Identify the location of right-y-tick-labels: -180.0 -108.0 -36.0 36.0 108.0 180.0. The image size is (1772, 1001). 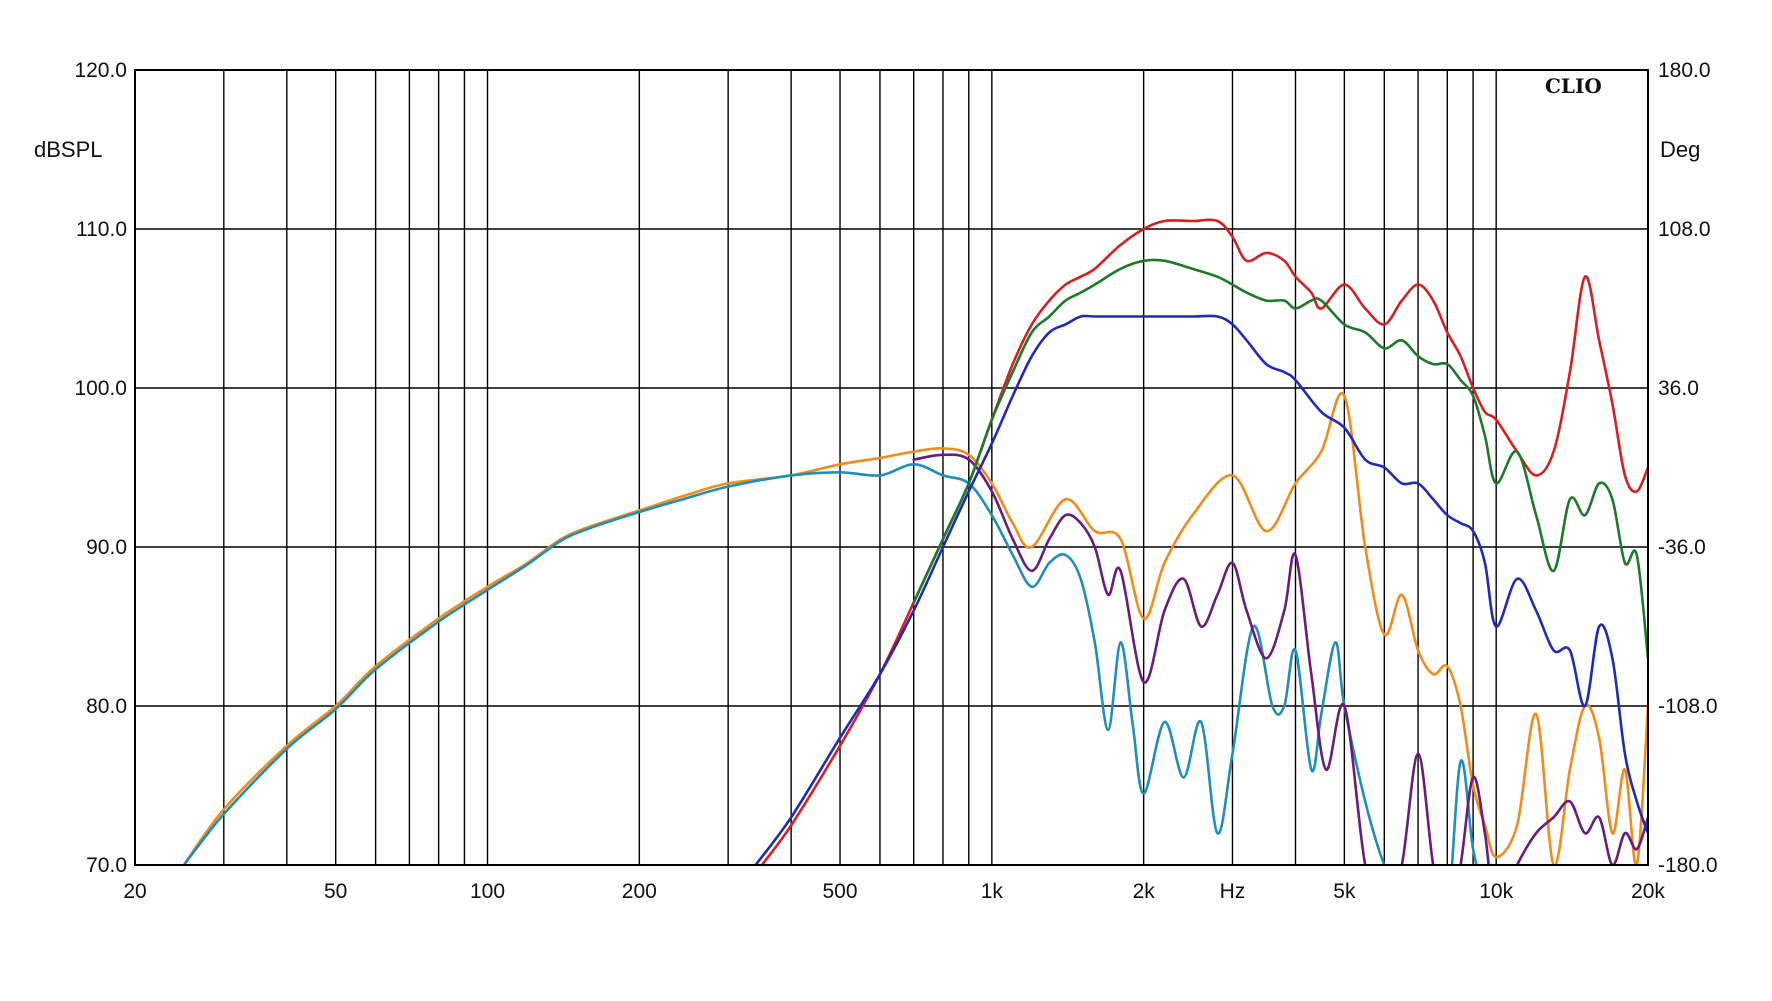
(1688, 468).